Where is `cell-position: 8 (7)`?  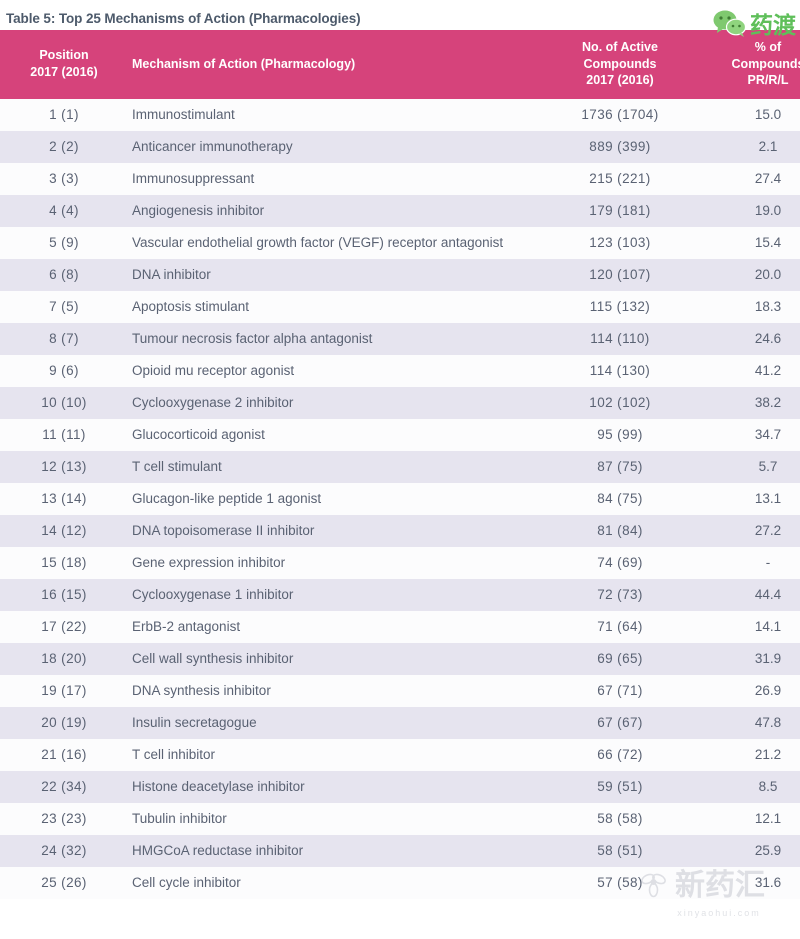
cell-position: 8 (7) is located at coordinates (64, 338).